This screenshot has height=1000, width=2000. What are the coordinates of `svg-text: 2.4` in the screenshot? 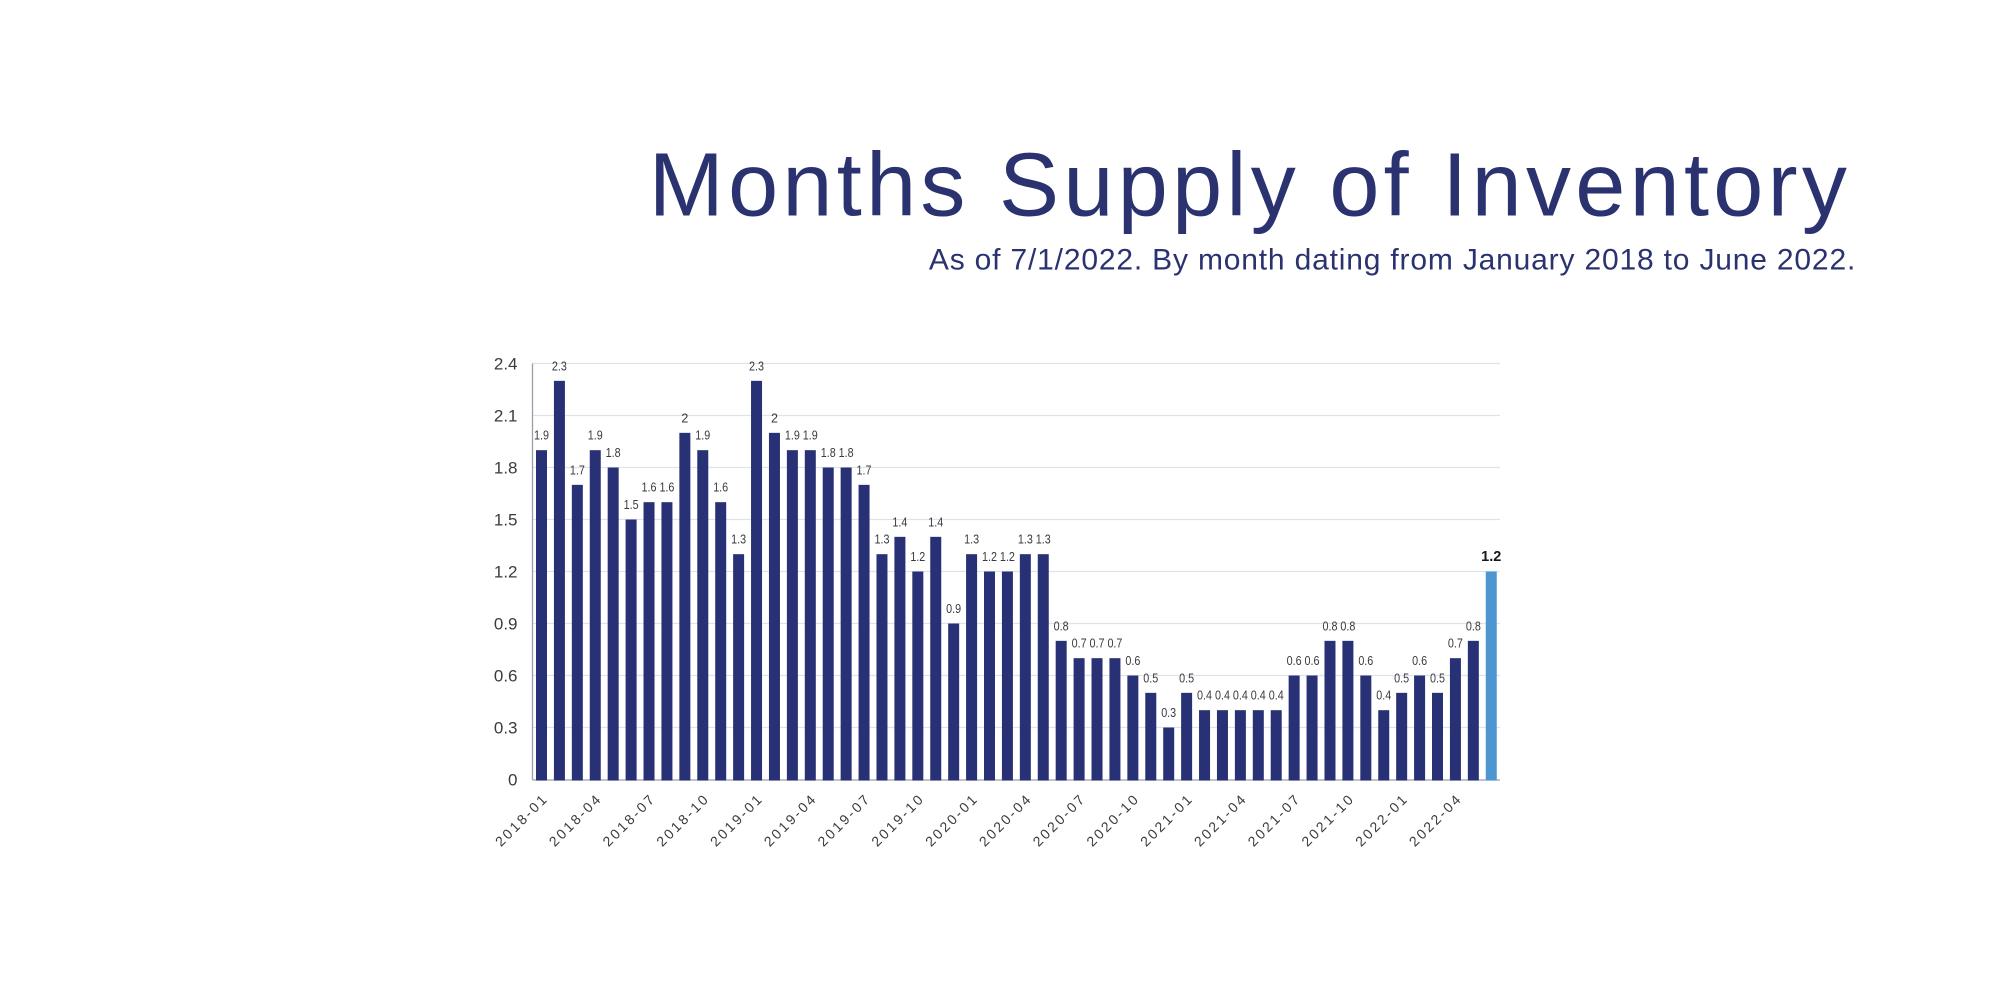 It's located at (506, 364).